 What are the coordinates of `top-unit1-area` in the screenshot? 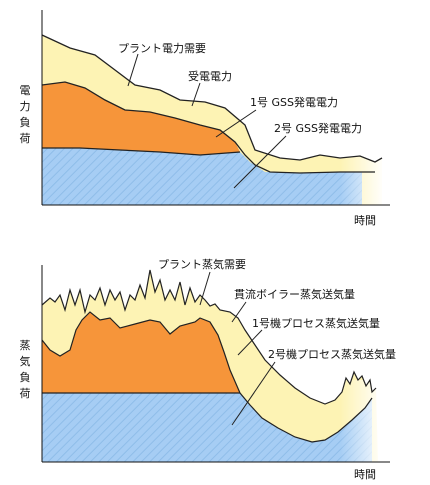 It's located at (141, 118).